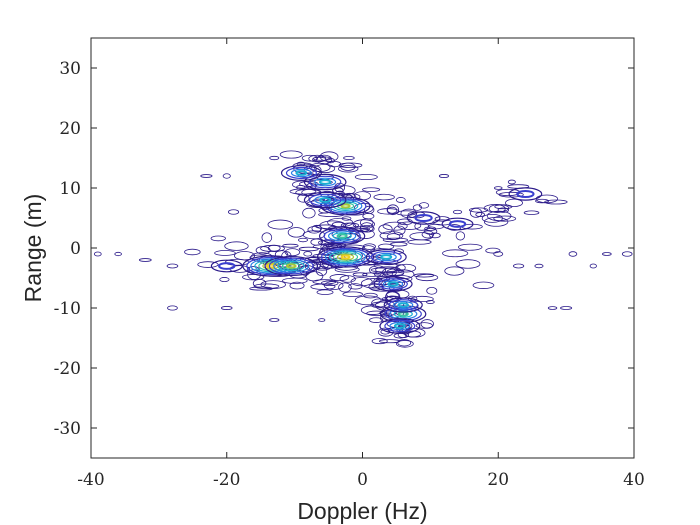 This screenshot has height=525, width=700. Describe the element at coordinates (33, 248) in the screenshot. I see `y-axis-label: Range (m)` at that location.